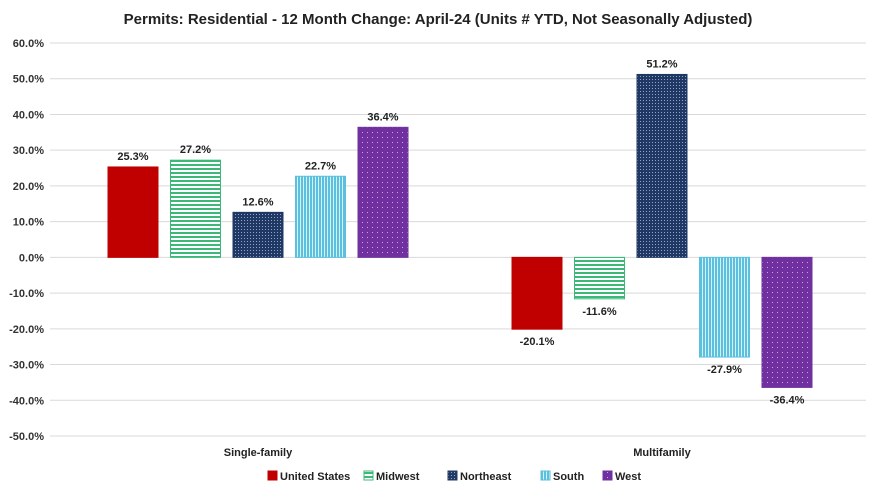  Describe the element at coordinates (26, 401) in the screenshot. I see `y-tick-label: -40.0%` at that location.